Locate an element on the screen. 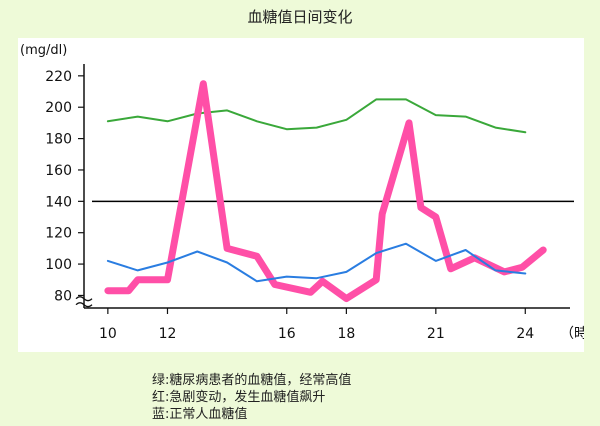  series-green-line is located at coordinates (316, 116).